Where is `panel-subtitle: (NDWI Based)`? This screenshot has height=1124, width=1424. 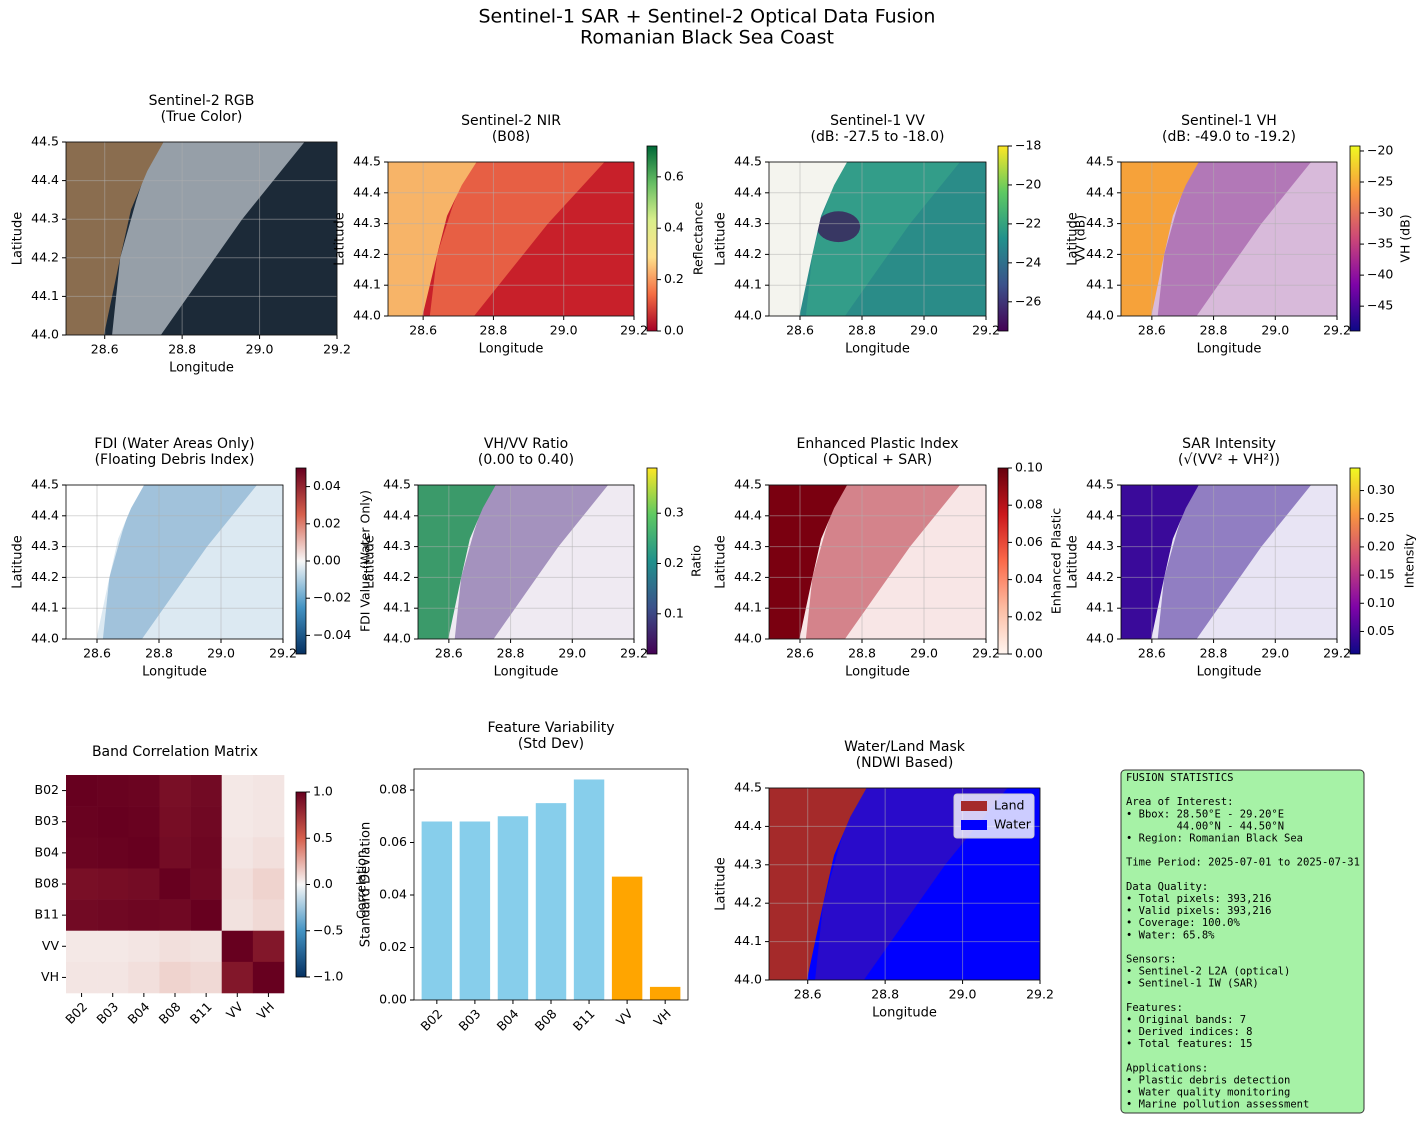
panel-subtitle: (NDWI Based) is located at coordinates (905, 763).